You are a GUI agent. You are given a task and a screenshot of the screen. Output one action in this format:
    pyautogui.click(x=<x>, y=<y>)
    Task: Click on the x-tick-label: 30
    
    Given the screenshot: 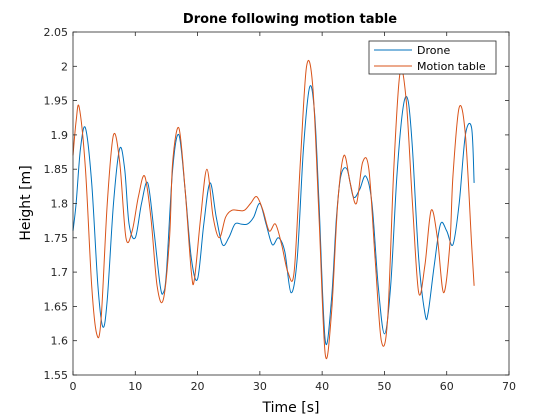 What is the action you would take?
    pyautogui.click(x=260, y=386)
    